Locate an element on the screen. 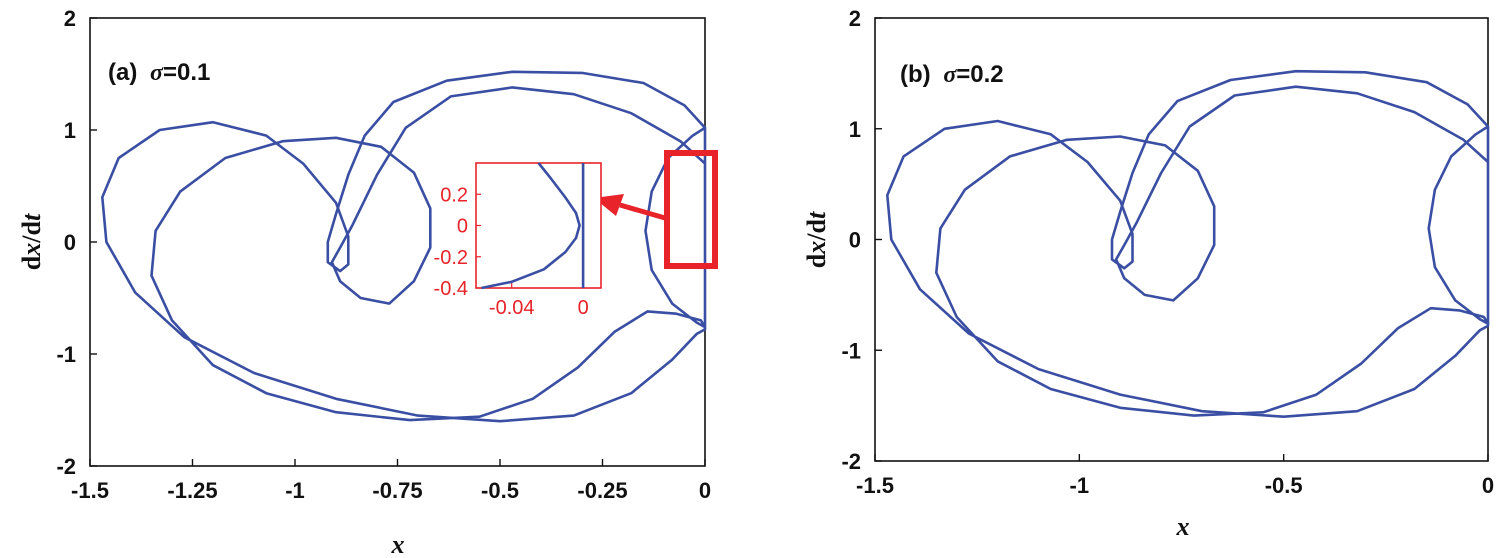 This screenshot has width=1500, height=558. inset-ticks: -0.04 0 0.2 0 -0.2 -0.4 is located at coordinates (511, 251).